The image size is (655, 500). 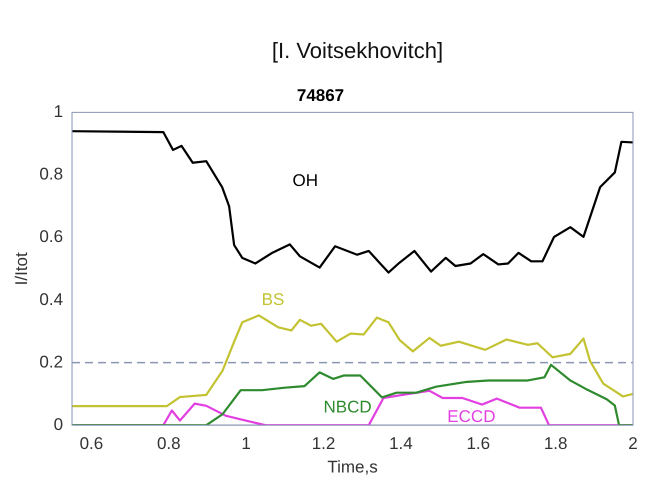 I want to click on x-tick-label: 0.8, so click(x=168, y=444).